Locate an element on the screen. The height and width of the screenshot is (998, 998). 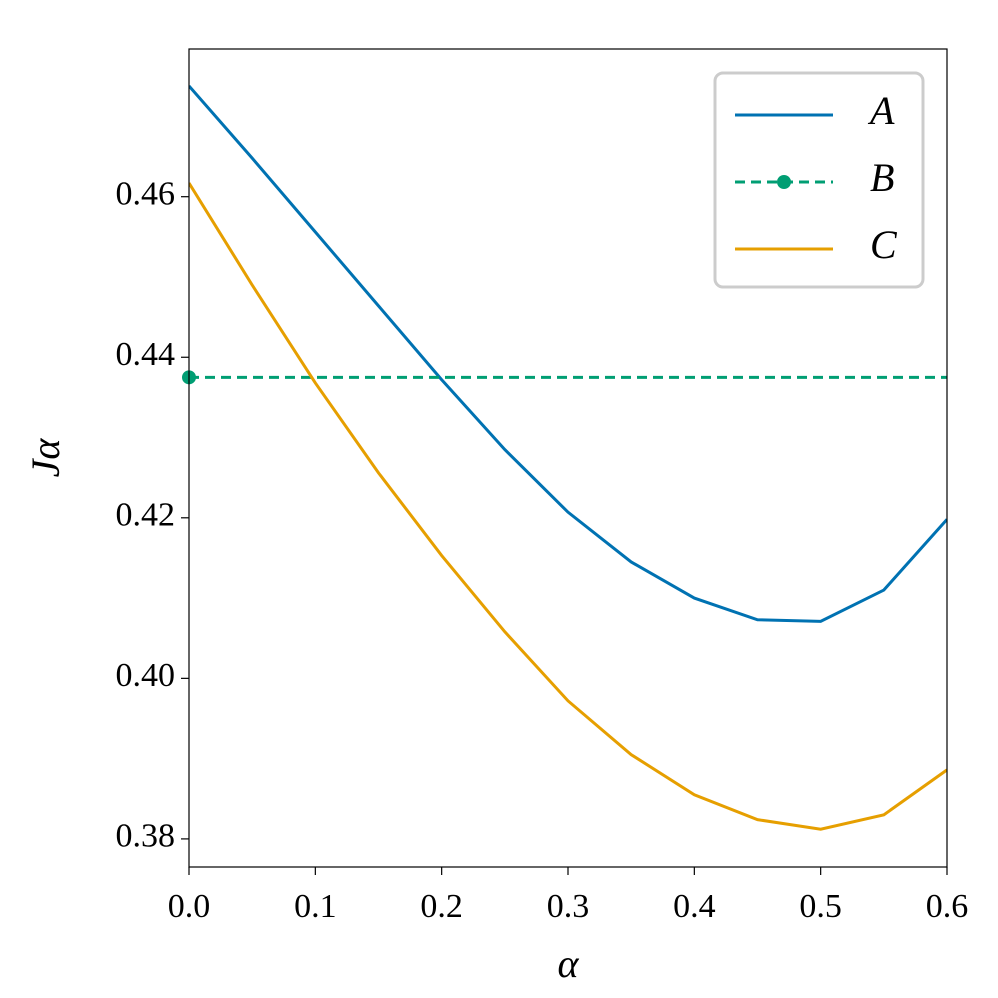
x-axis-label: α is located at coordinates (569, 963).